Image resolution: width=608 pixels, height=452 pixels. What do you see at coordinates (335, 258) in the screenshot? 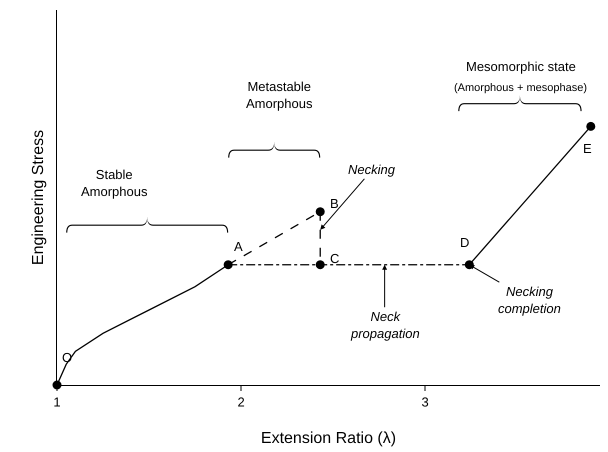
I see `annotation: C` at bounding box center [335, 258].